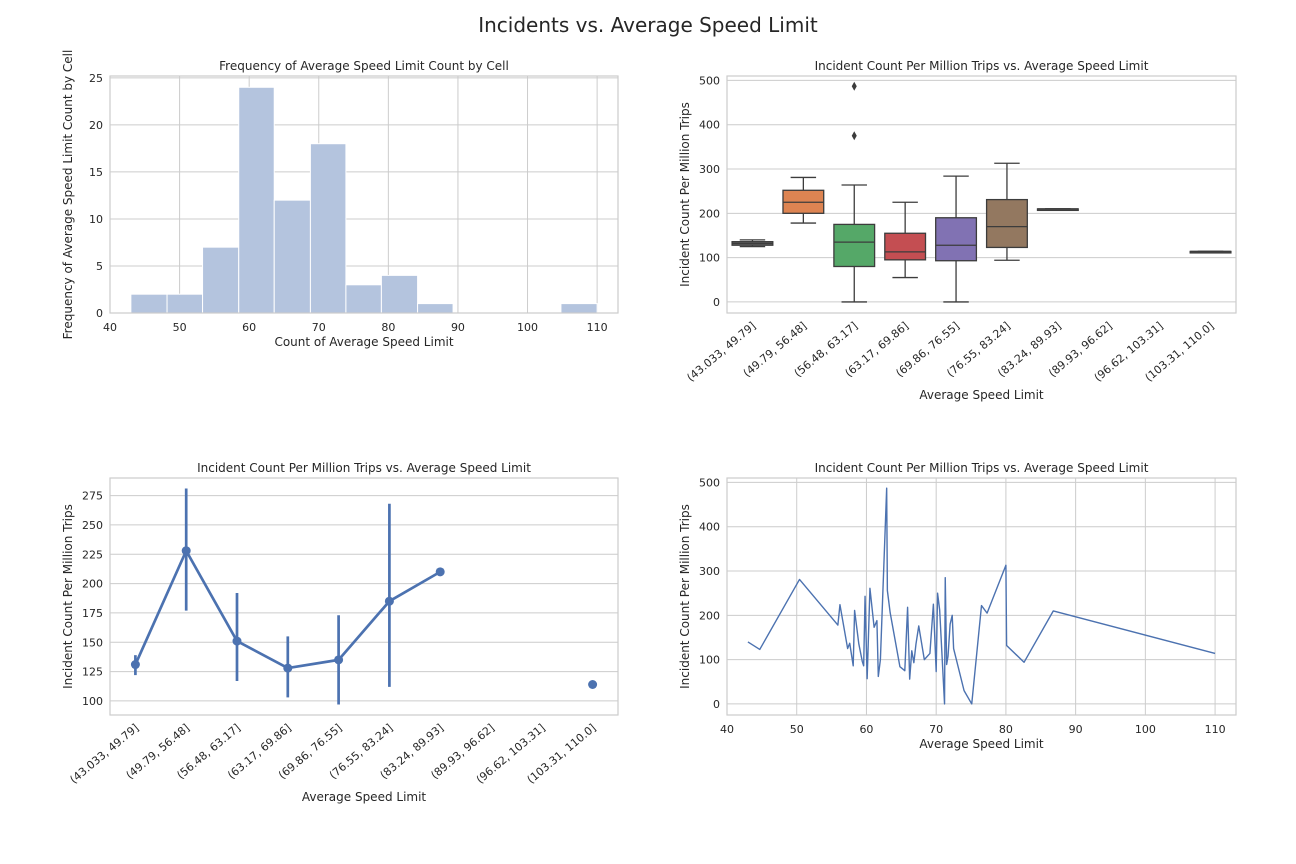 The width and height of the screenshot is (1296, 864). I want to click on hist-xtick-label: 50, so click(180, 327).